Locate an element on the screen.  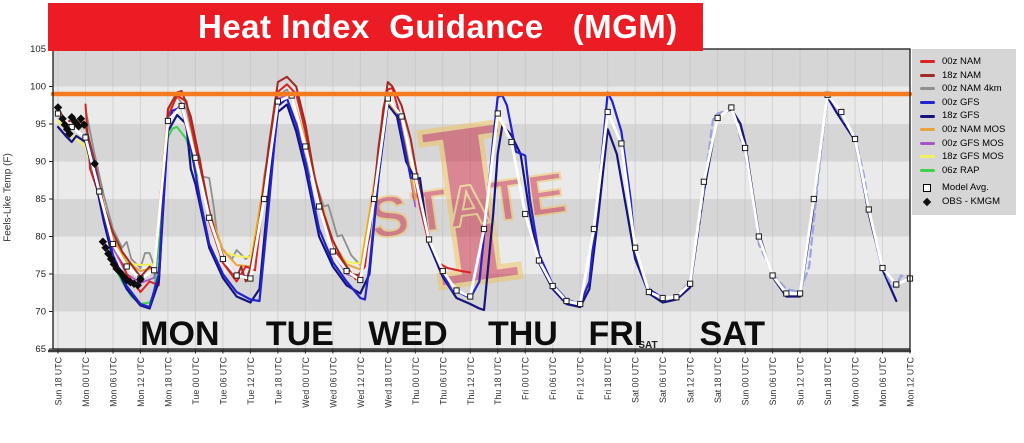
day-label-fri: FRI is located at coordinates (616, 334).